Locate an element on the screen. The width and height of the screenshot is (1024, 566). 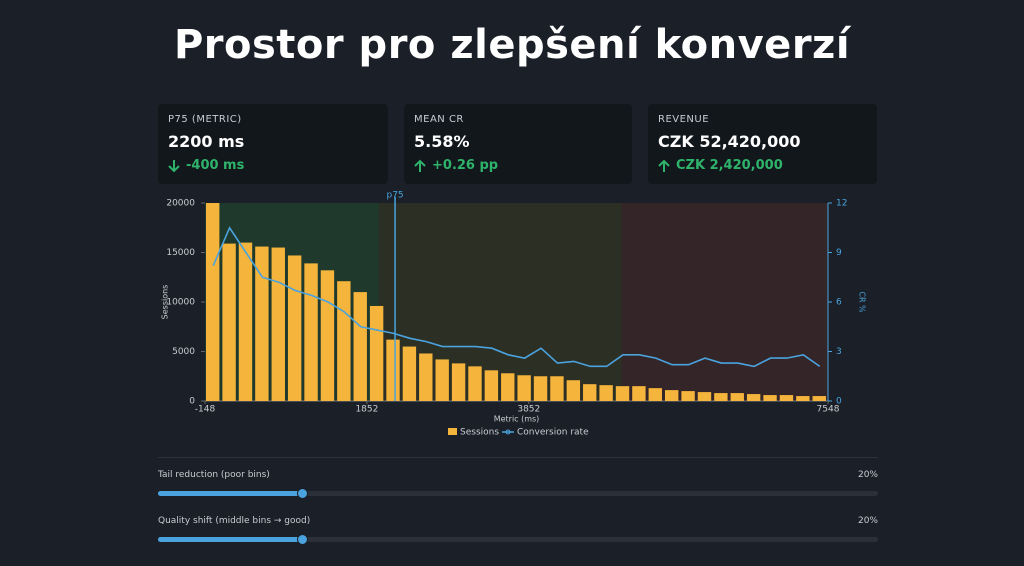
y-tick-label: 20000 is located at coordinates (180, 204).